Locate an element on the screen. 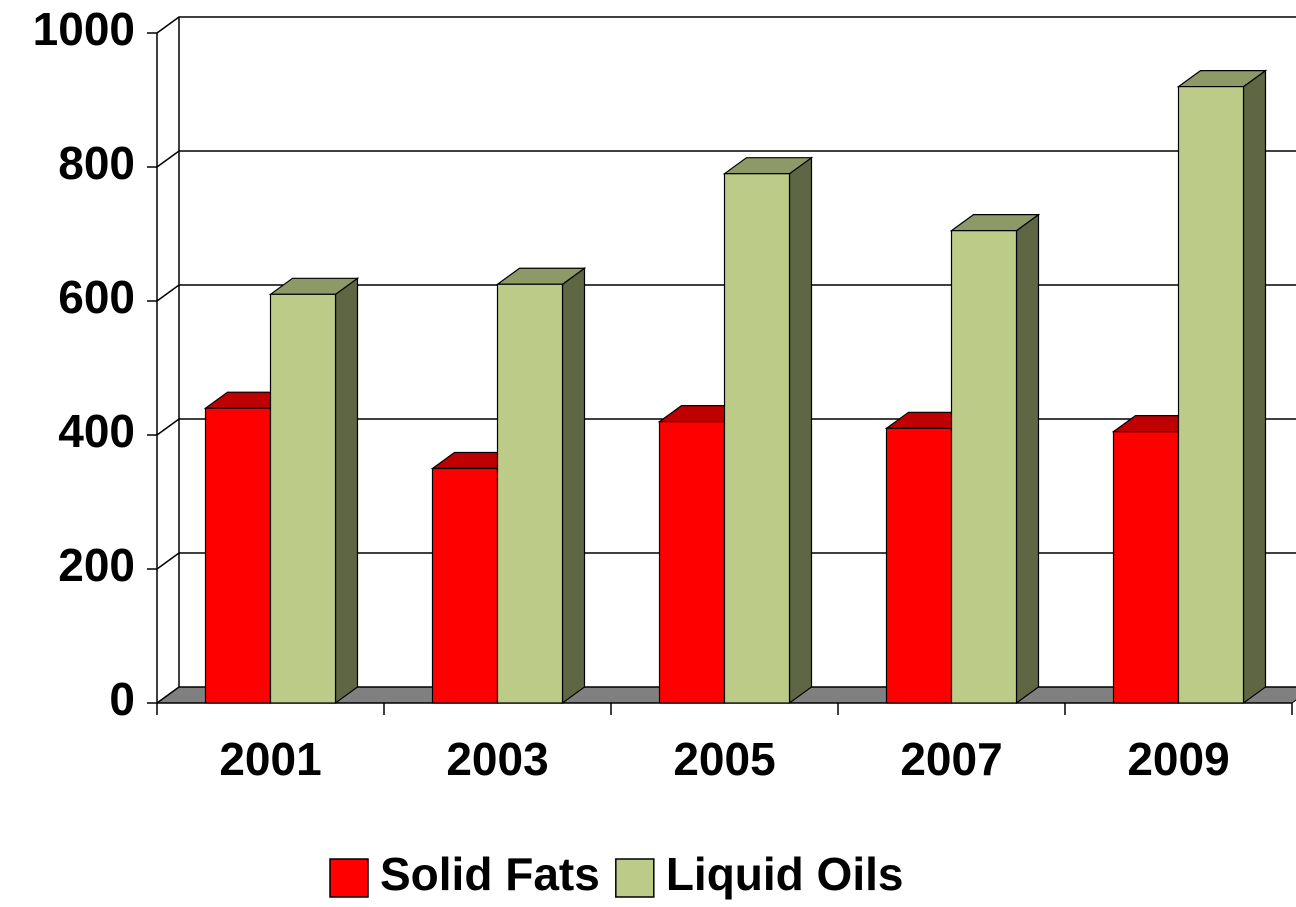 The width and height of the screenshot is (1296, 907). legend-label: Liquid Oils is located at coordinates (785, 874).